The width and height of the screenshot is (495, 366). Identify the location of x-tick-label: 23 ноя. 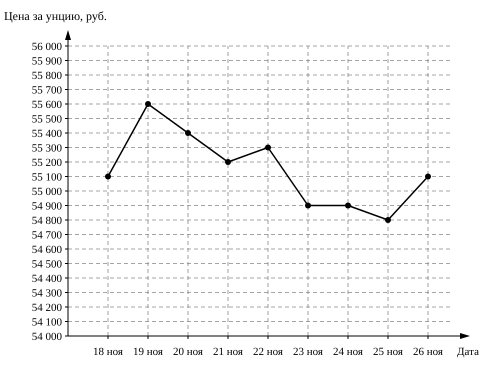
(308, 352).